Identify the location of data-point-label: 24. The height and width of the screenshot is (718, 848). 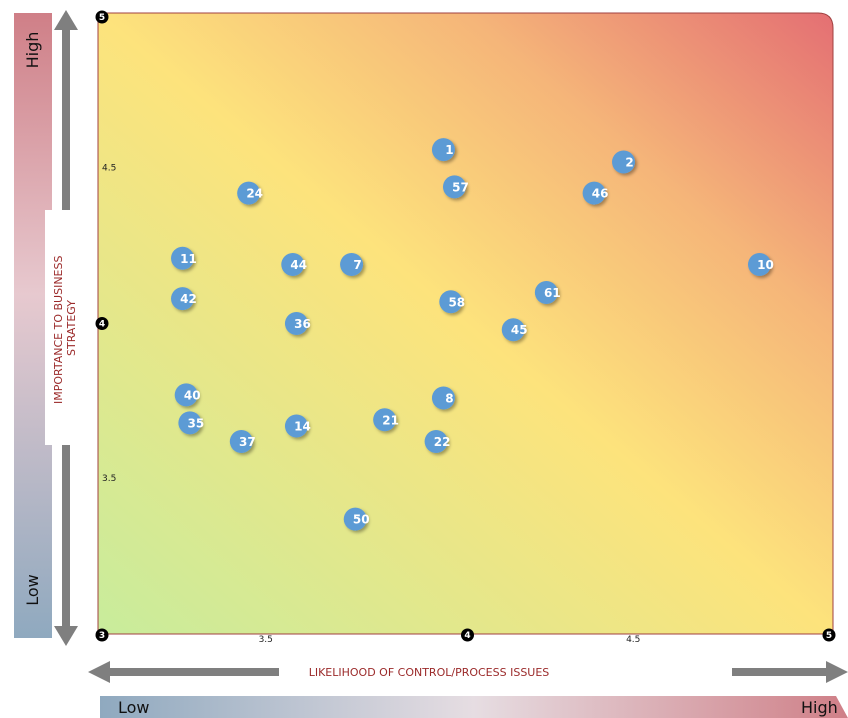
(254, 194).